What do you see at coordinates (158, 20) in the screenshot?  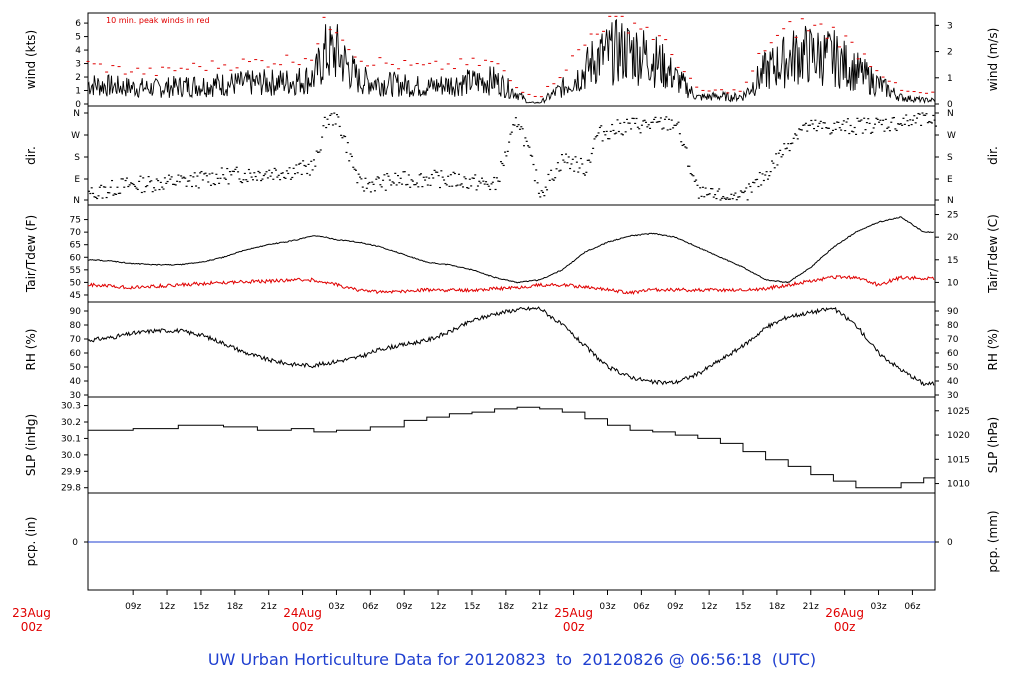 I see `wind-annotation: 10 min. peak winds in red` at bounding box center [158, 20].